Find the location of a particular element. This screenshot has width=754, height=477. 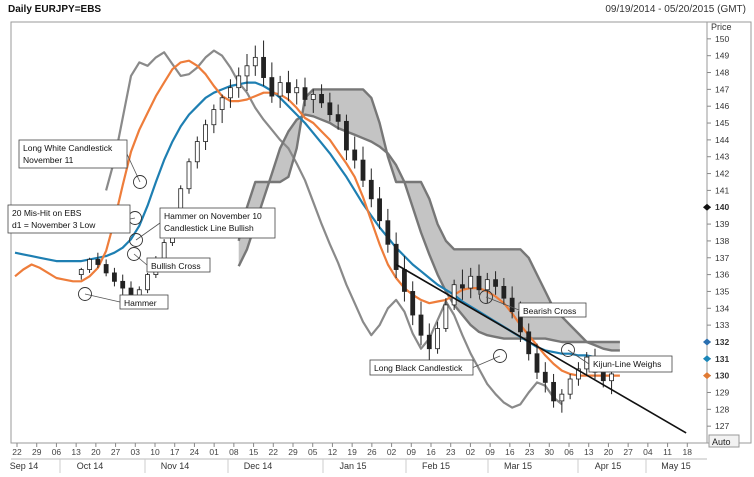

price-tick-label: 128 is located at coordinates (722, 409).